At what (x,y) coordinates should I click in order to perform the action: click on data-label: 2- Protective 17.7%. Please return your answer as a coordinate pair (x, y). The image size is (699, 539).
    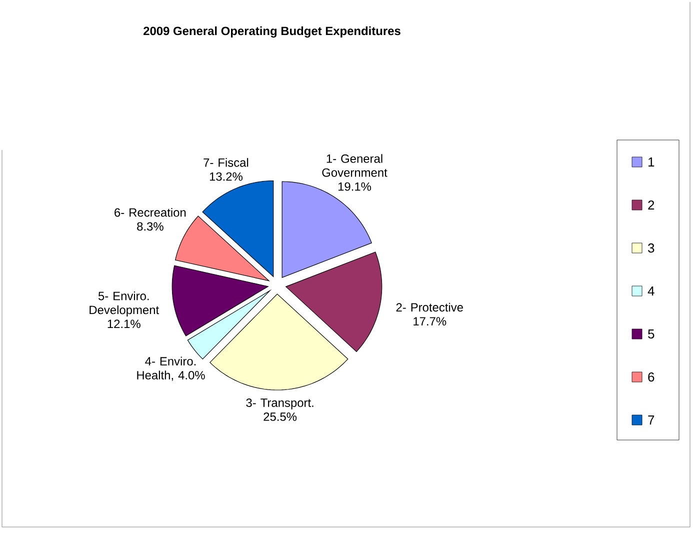
    Looking at the image, I should click on (429, 314).